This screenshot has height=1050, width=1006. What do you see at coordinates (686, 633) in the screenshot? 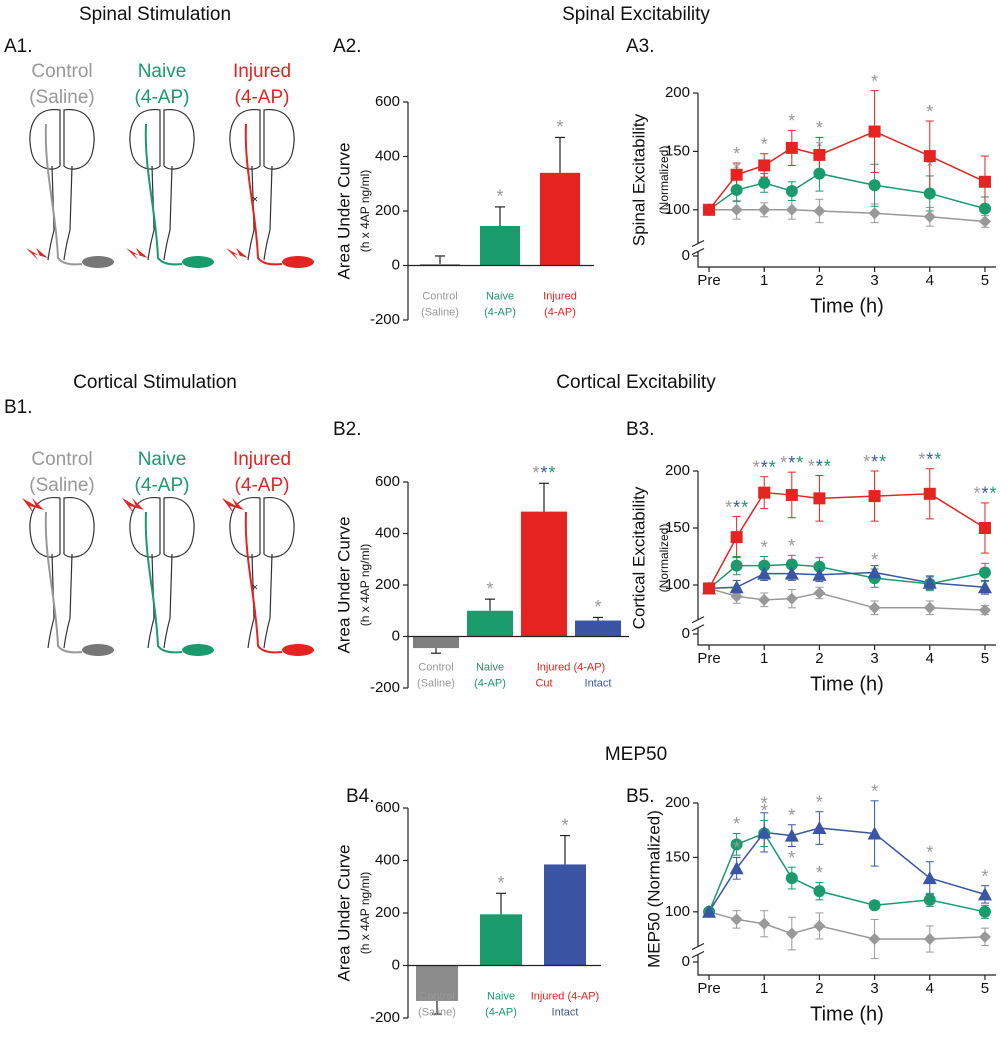
I see `y-tick-label: 0` at bounding box center [686, 633].